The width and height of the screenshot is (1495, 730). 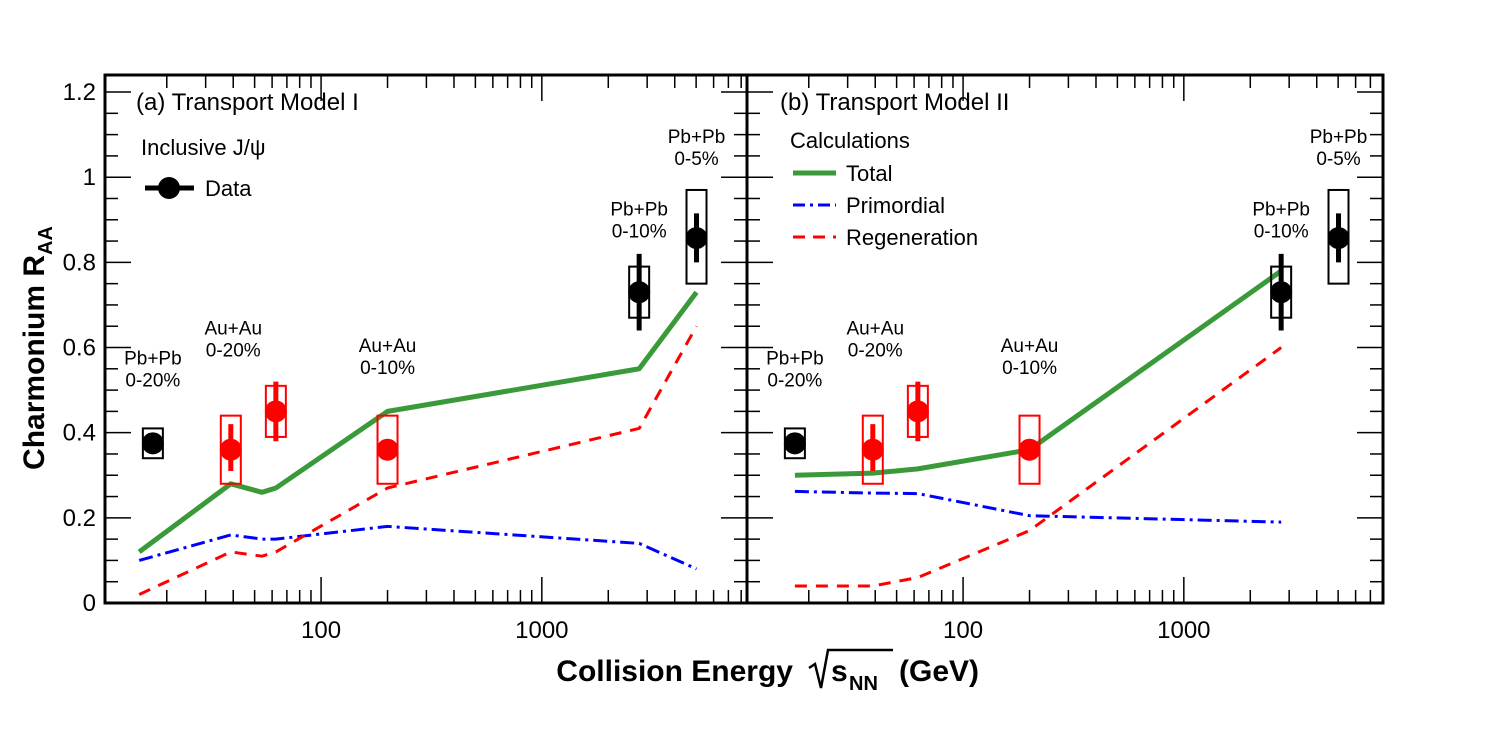 What do you see at coordinates (79, 262) in the screenshot?
I see `y-tick-label: 0.8` at bounding box center [79, 262].